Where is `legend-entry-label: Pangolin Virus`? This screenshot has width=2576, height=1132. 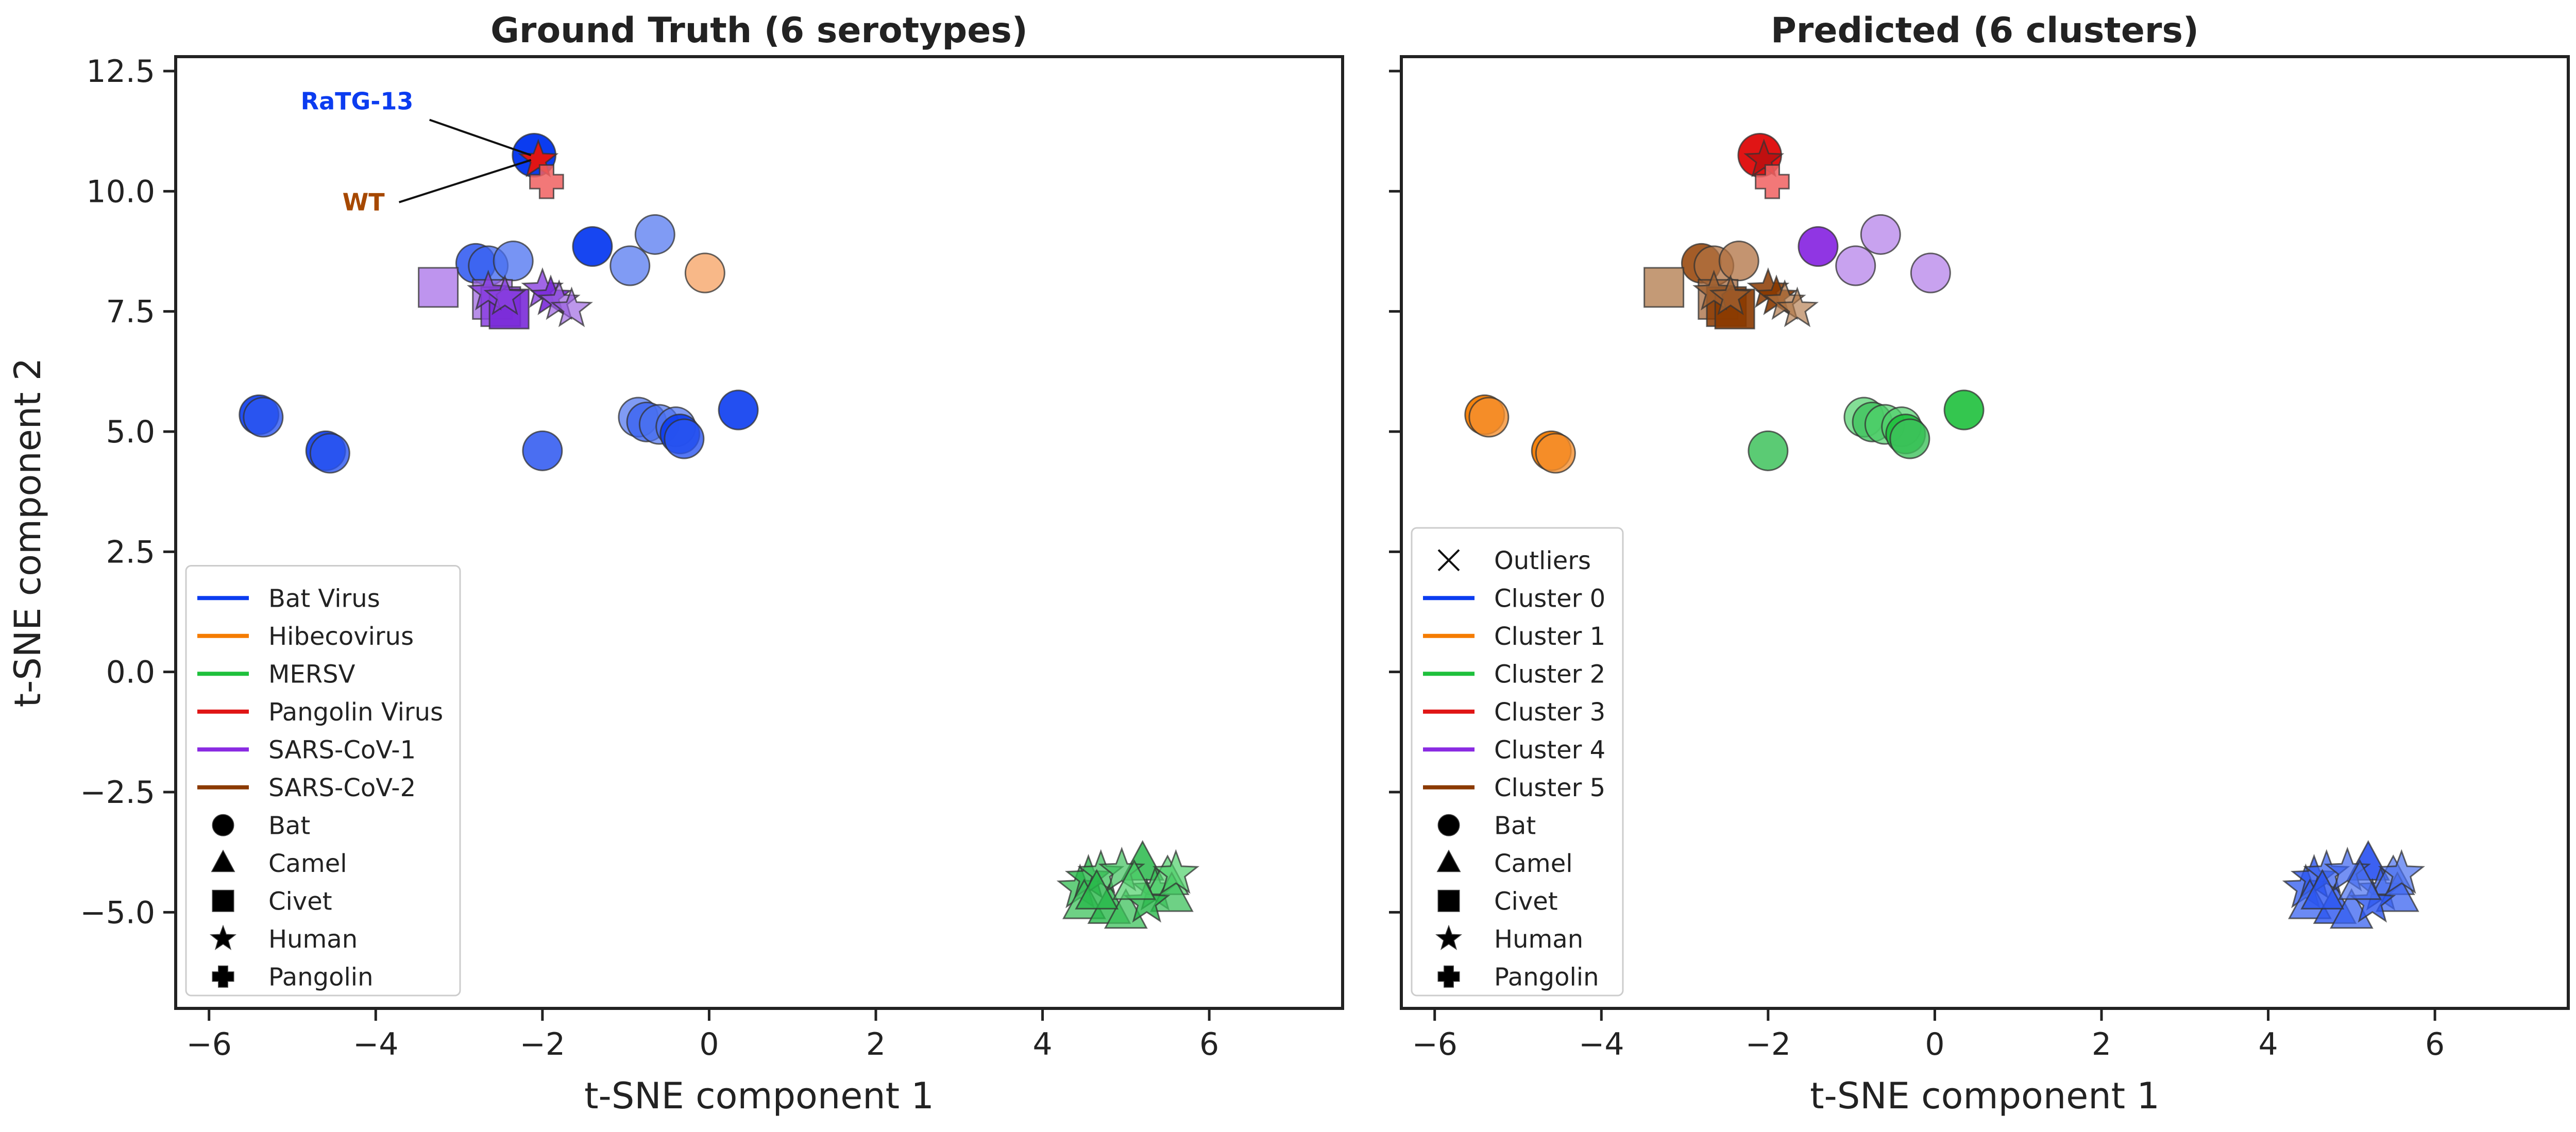
legend-entry-label: Pangolin Virus is located at coordinates (355, 713).